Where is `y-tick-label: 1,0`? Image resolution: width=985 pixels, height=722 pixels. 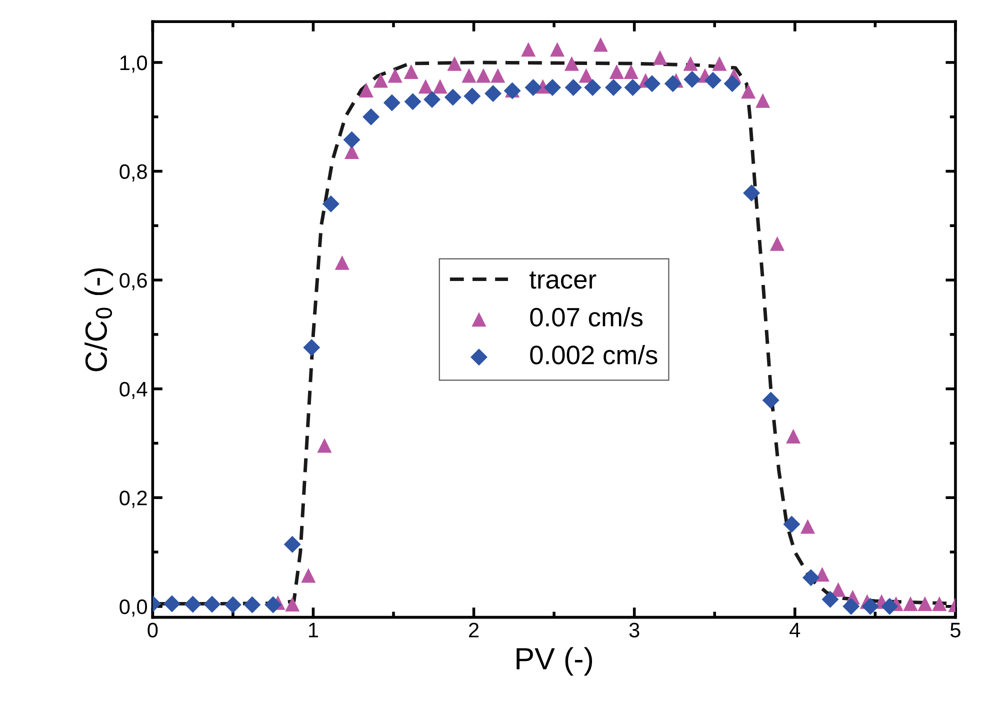
y-tick-label: 1,0 is located at coordinates (133, 64).